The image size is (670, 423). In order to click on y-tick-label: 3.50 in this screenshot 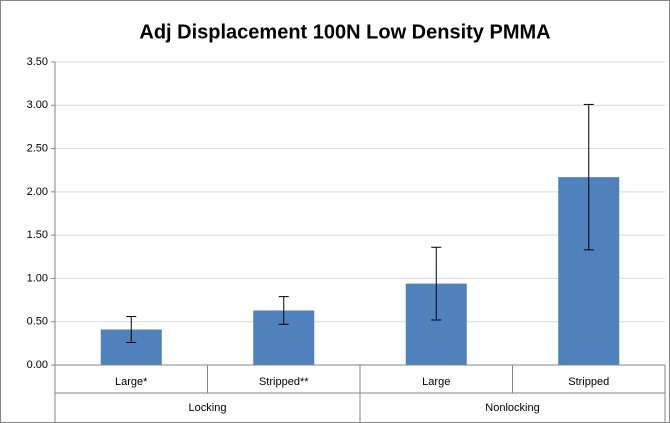, I will do `click(37, 62)`.